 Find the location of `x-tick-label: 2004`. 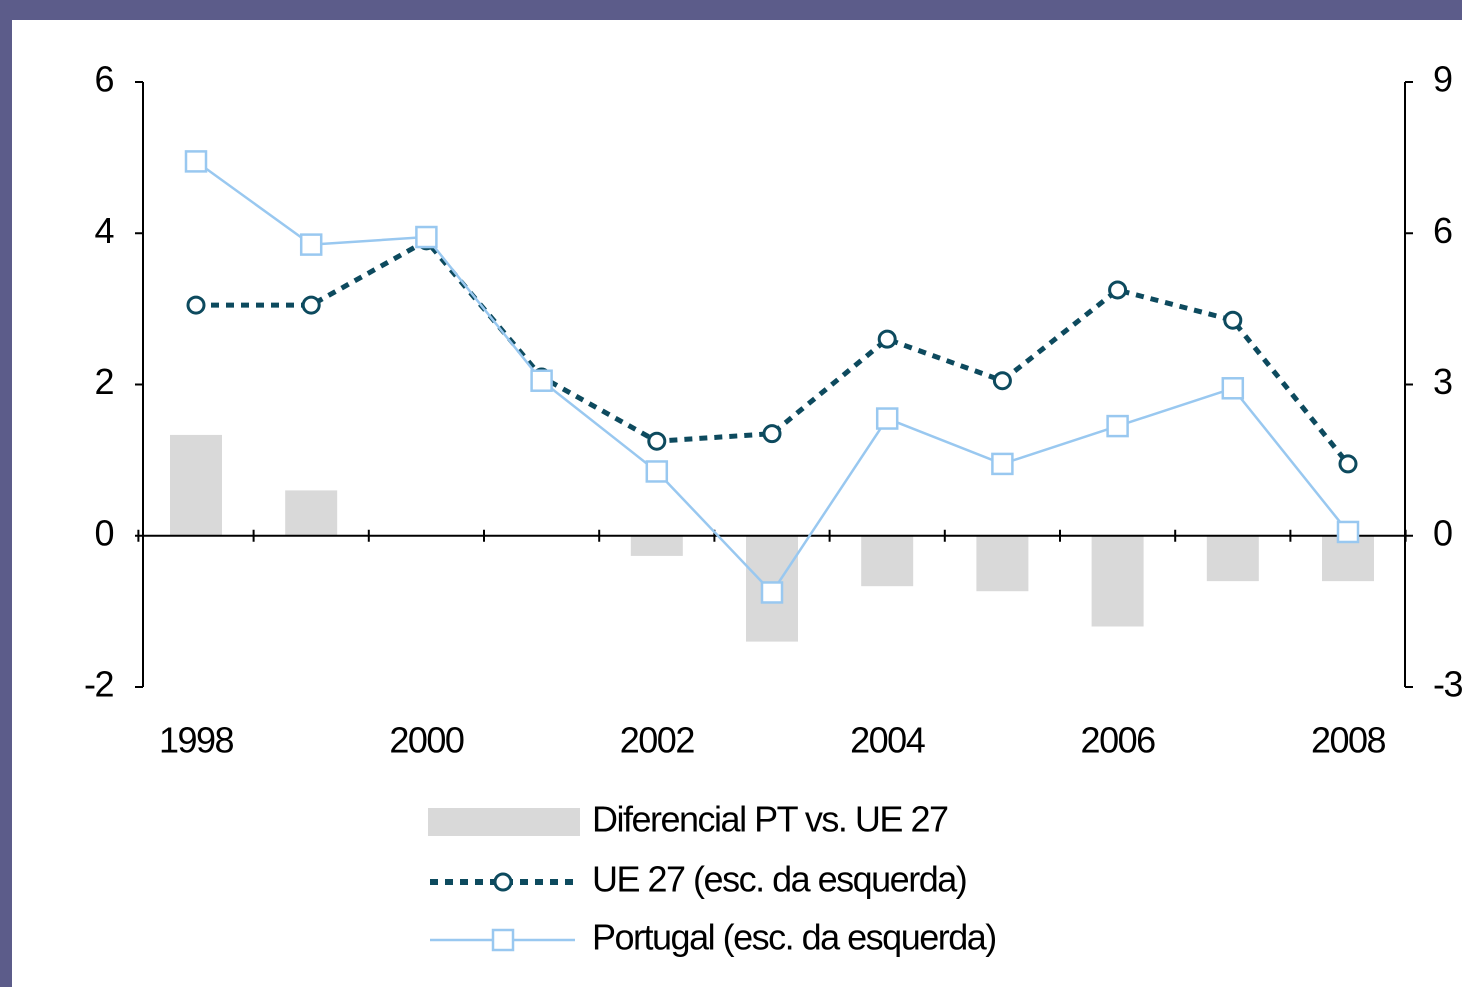

x-tick-label: 2004 is located at coordinates (887, 740).